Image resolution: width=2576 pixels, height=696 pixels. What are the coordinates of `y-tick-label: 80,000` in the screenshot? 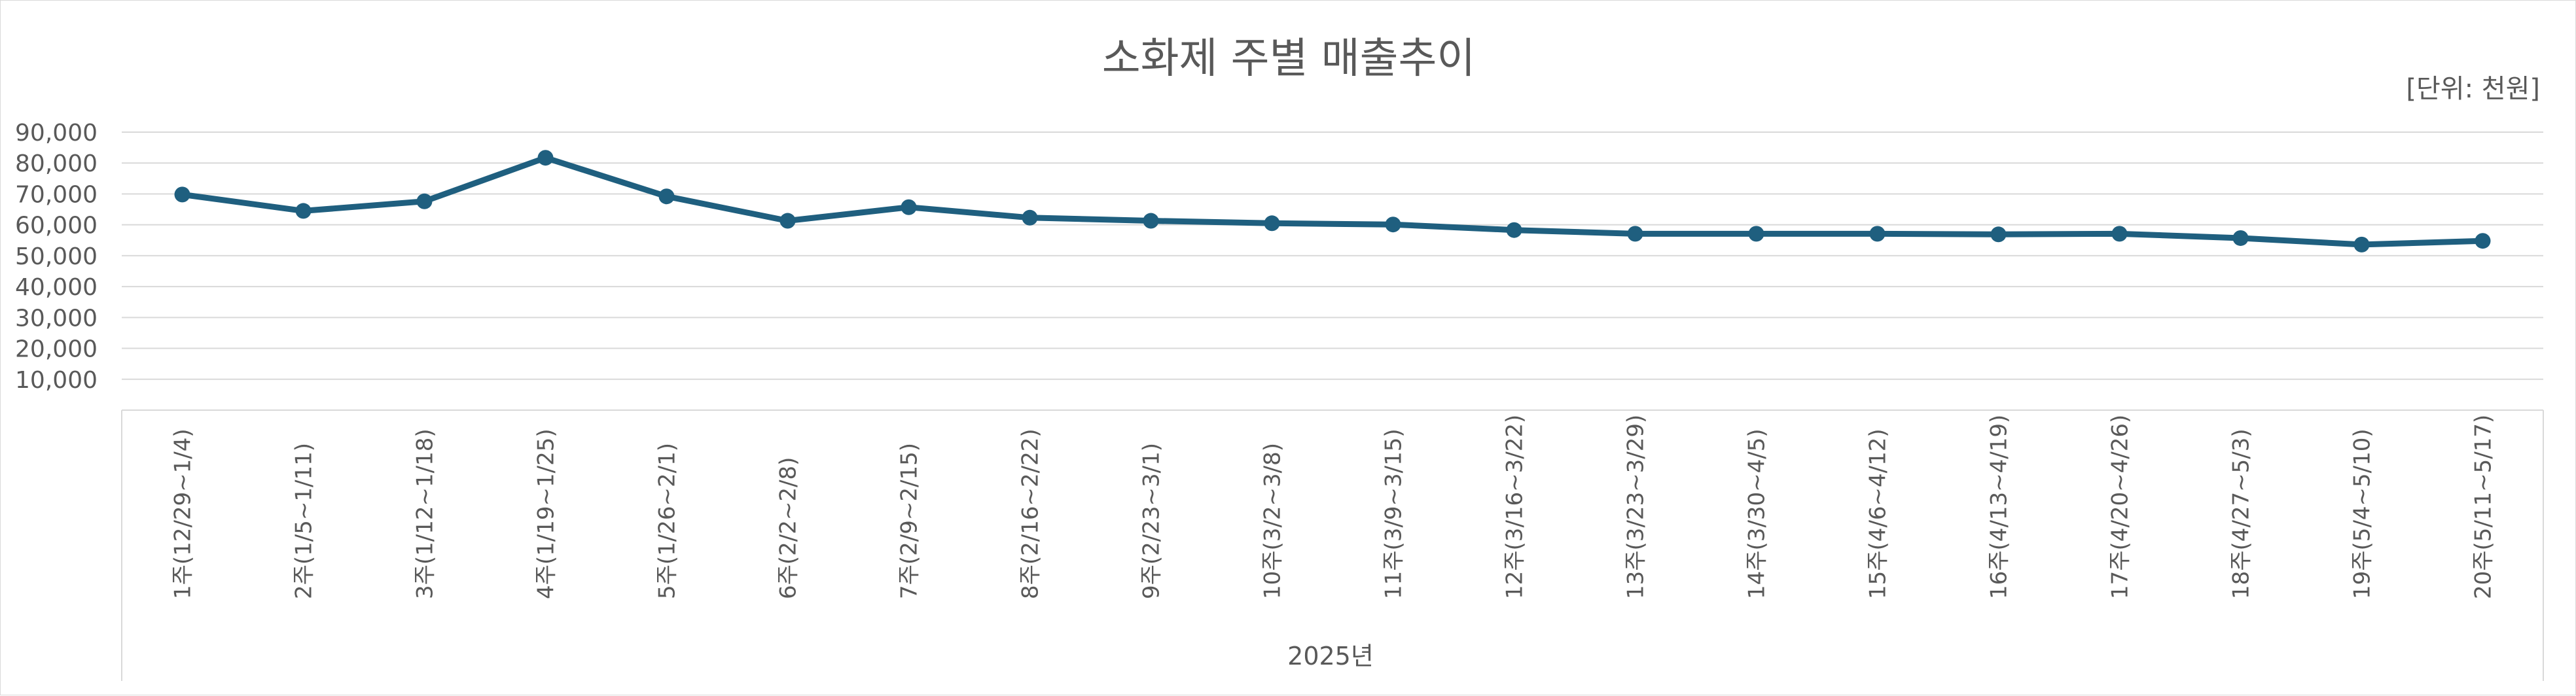 It's located at (56, 164).